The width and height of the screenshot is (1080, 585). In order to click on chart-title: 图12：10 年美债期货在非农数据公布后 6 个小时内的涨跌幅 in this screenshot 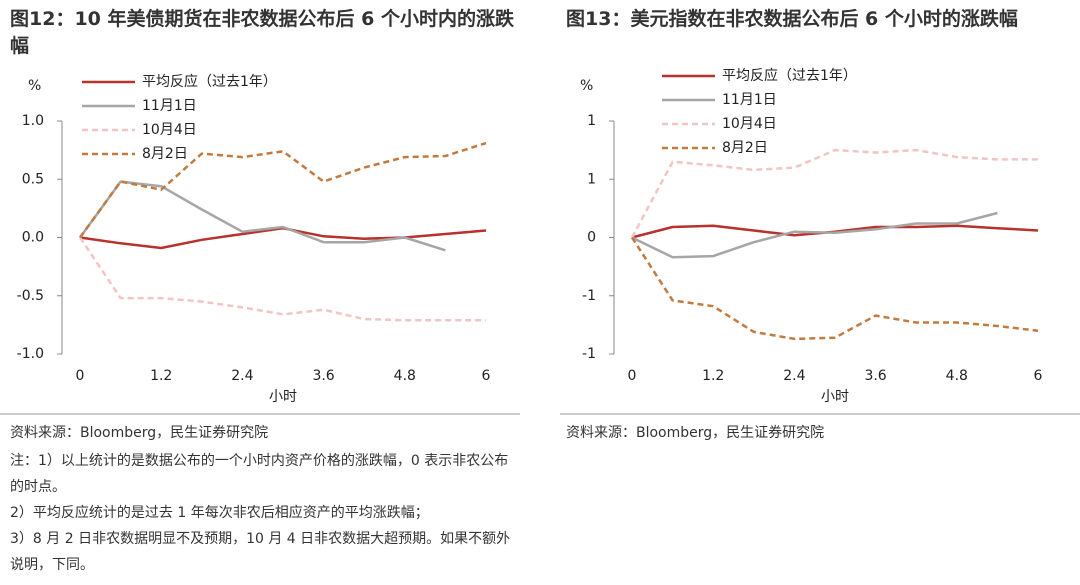, I will do `click(262, 32)`.